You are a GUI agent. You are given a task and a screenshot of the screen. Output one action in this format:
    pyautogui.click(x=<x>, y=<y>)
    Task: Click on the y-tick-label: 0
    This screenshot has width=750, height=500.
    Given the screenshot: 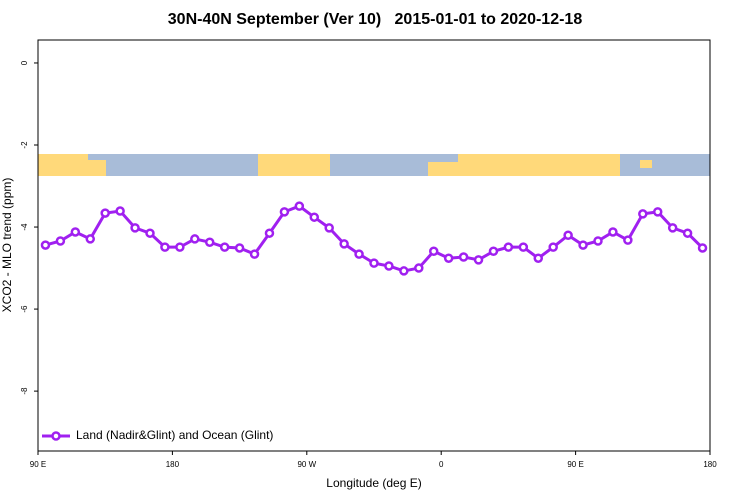 What is the action you would take?
    pyautogui.click(x=24, y=62)
    